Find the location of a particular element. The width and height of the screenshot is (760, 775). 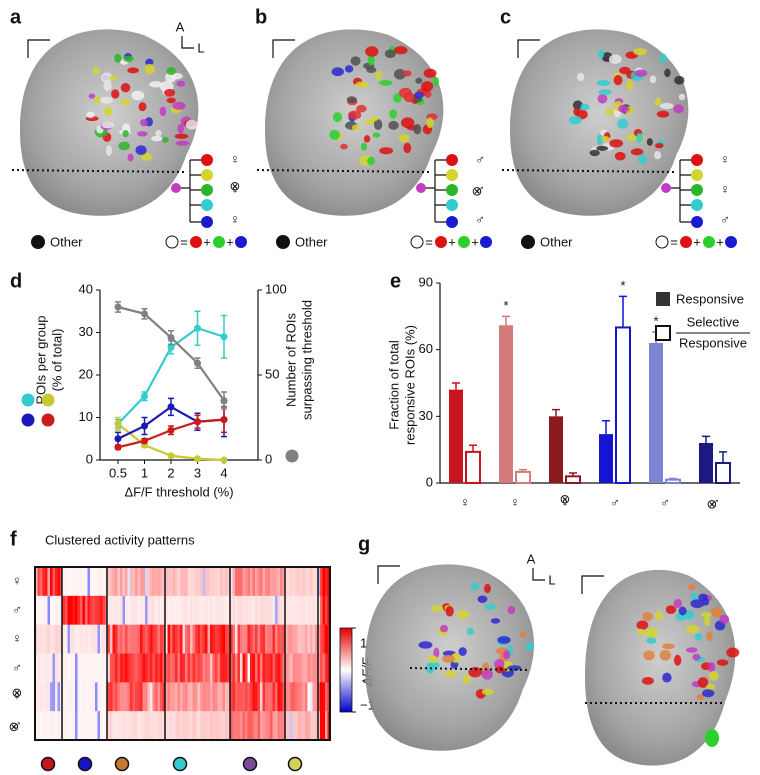

node is located at coordinates (697, 222).